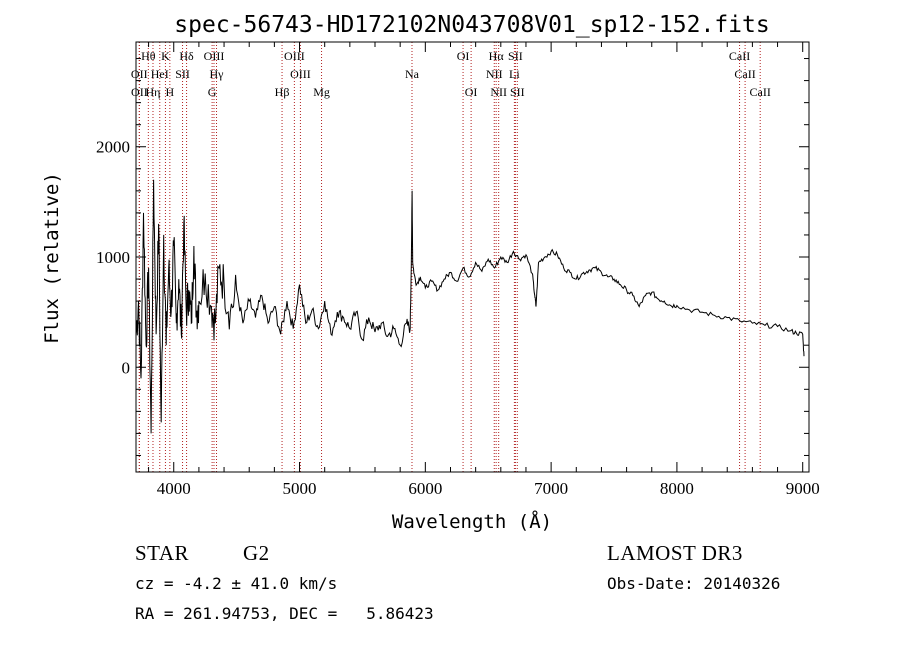 This screenshot has width=900, height=649. Describe the element at coordinates (694, 583) in the screenshot. I see `observation-date: Obs-Date: 20140326` at that location.